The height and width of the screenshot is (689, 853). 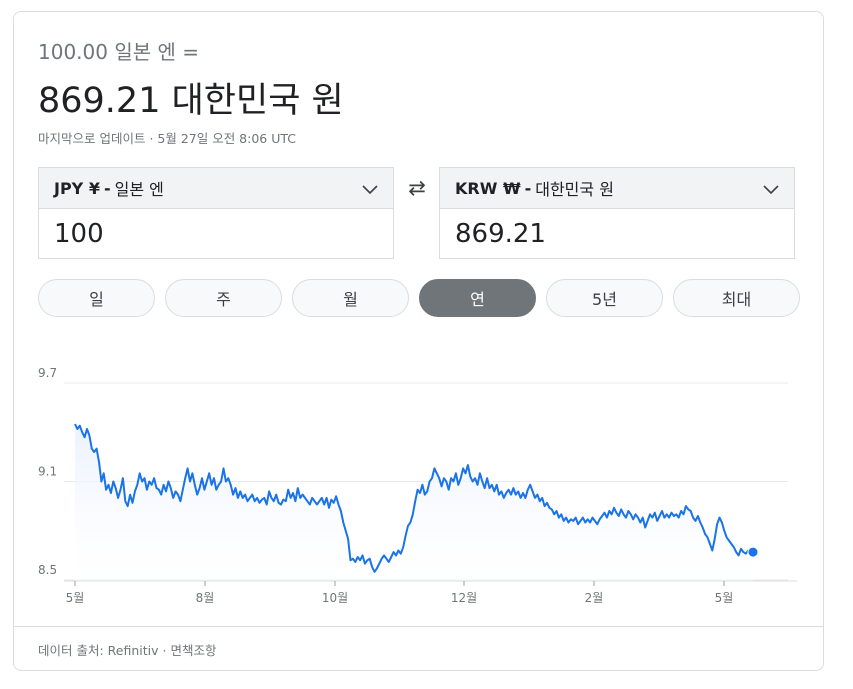 I want to click on conversion-result: 869.21 대한민국 원, so click(x=191, y=101).